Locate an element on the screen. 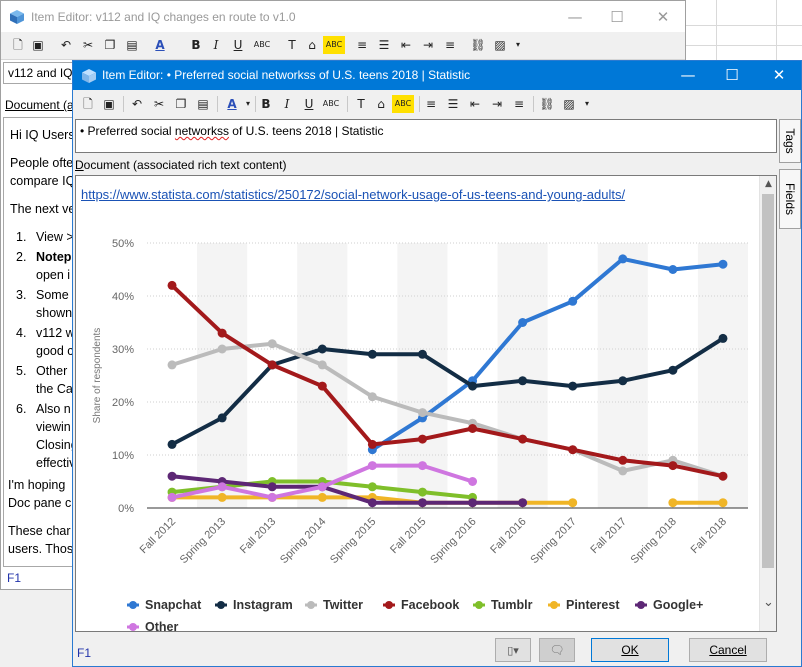  tab-tags: Tags is located at coordinates (790, 141).